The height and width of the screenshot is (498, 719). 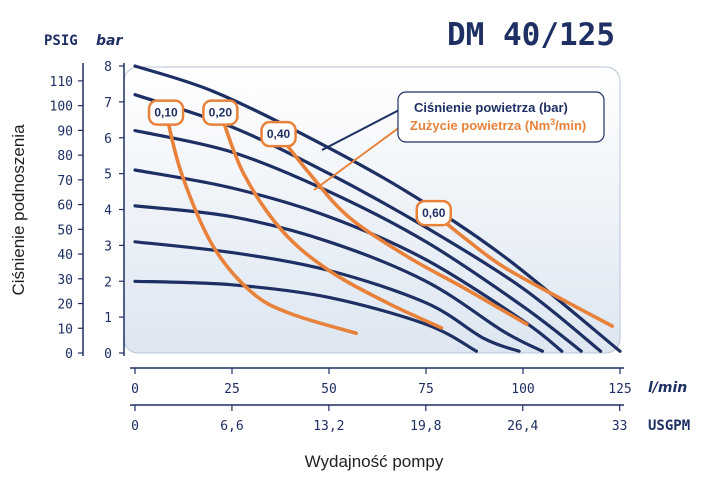 I want to click on x-axis-title: Wydajność pompy, so click(x=374, y=461).